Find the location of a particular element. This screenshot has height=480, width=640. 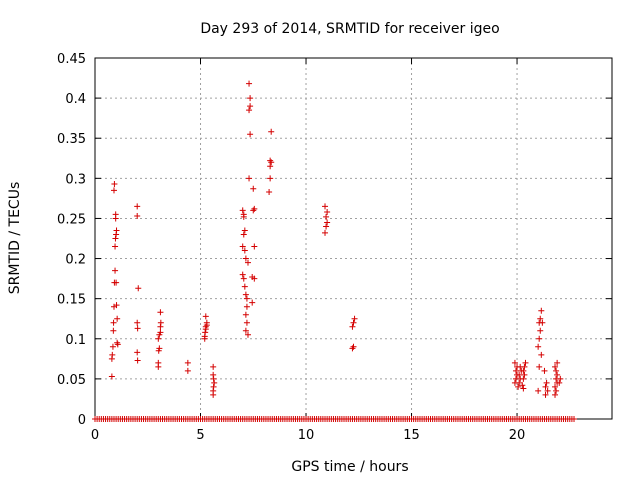

x-tick-label: 5 is located at coordinates (200, 435).